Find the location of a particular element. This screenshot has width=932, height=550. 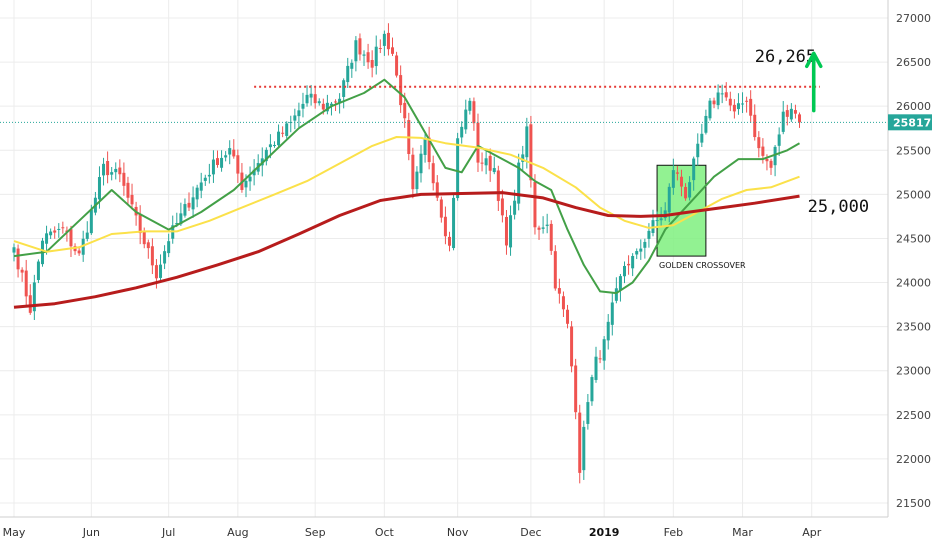

y-tick-label: 21500.0 is located at coordinates (914, 503).